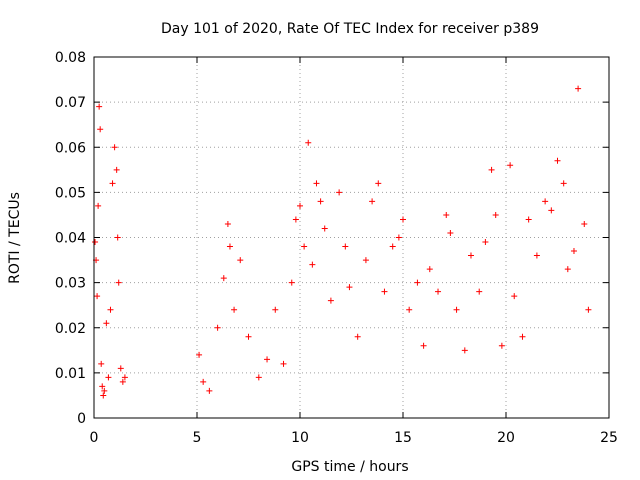 The image size is (640, 480). I want to click on x-tick-label: 5, so click(197, 438).